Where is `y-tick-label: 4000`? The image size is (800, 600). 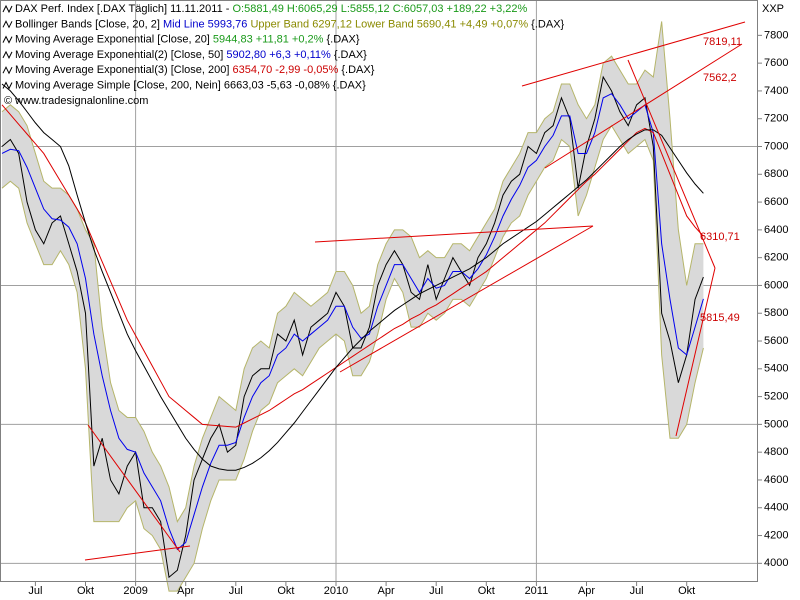
y-tick-label: 4000 is located at coordinates (776, 563).